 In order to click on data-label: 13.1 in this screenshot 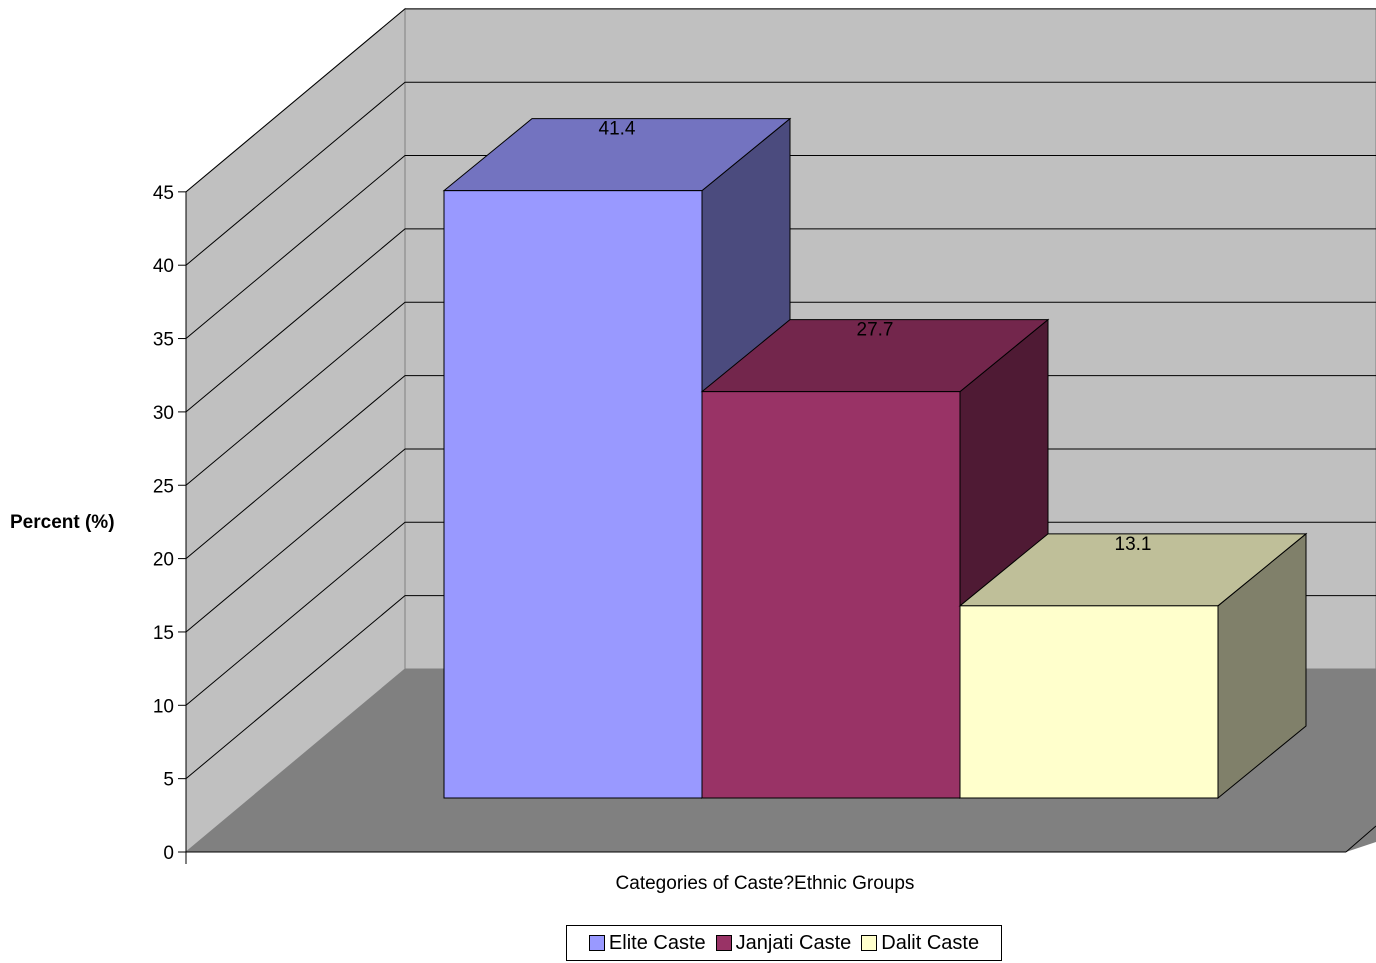, I will do `click(1133, 544)`.